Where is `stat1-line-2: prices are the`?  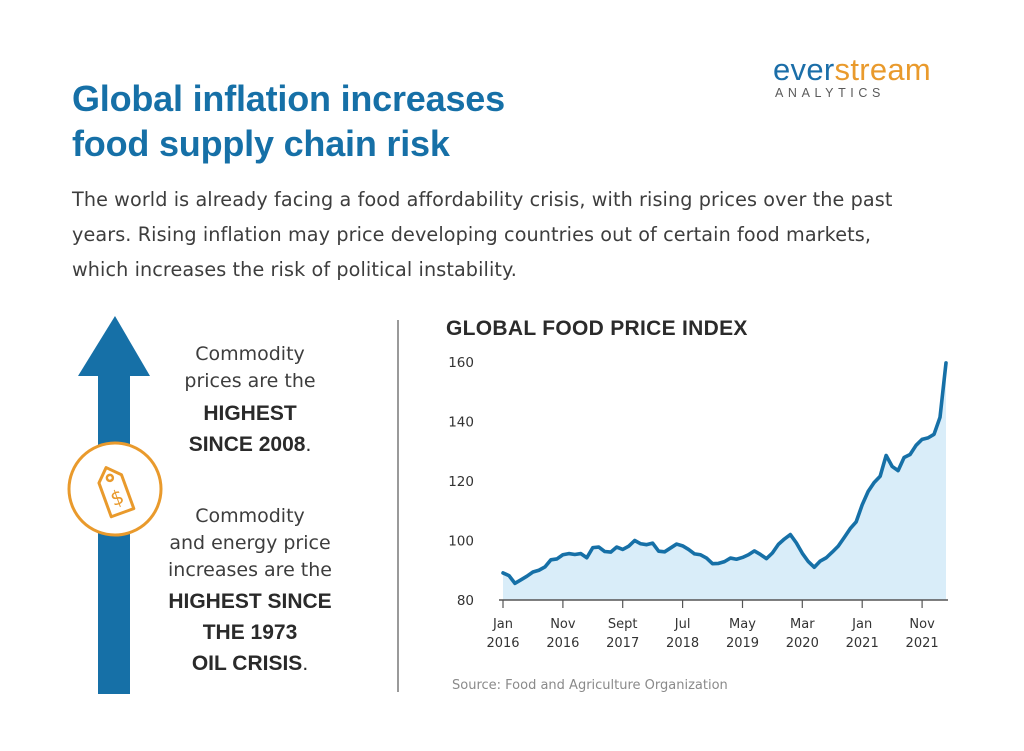
stat1-line-2: prices are the is located at coordinates (250, 381).